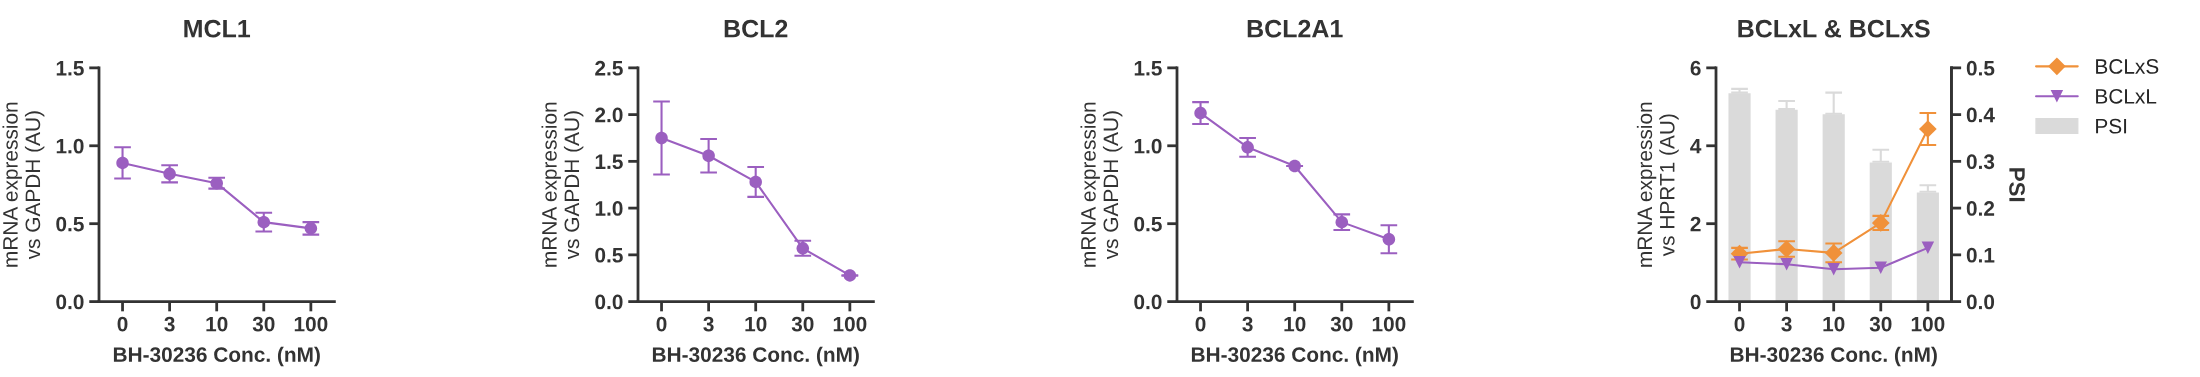  I want to click on y-axis-title: mRNA expression vs HPRT1 (AU), so click(1657, 184).